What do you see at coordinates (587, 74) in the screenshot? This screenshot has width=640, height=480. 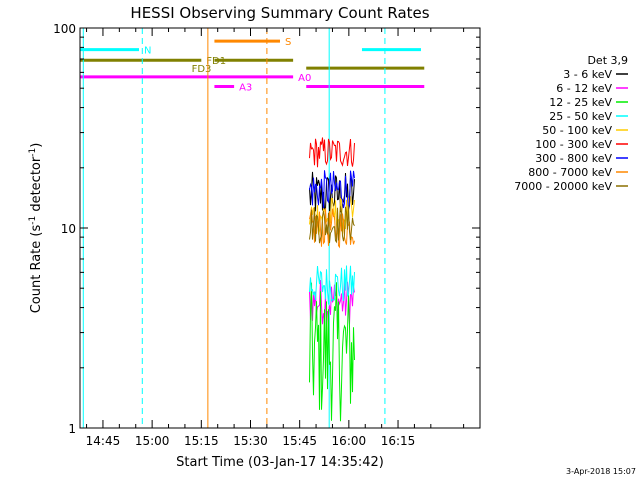 I see `legend-entry-label: 3 - 6 keV` at bounding box center [587, 74].